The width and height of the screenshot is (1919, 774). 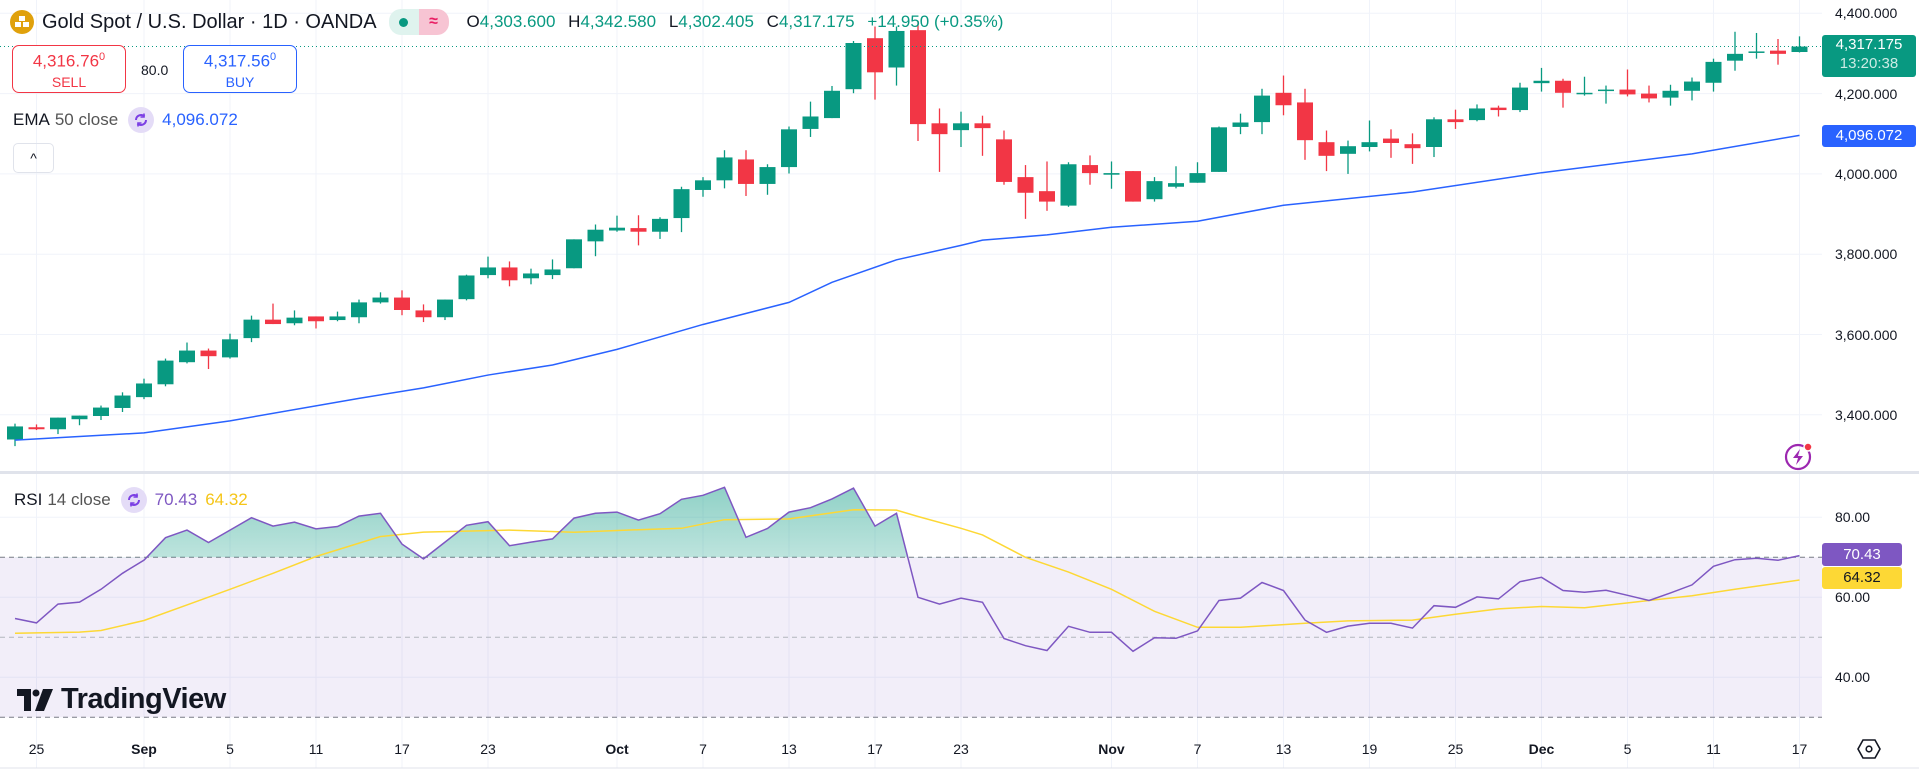 What do you see at coordinates (959, 472) in the screenshot?
I see `pane-separator` at bounding box center [959, 472].